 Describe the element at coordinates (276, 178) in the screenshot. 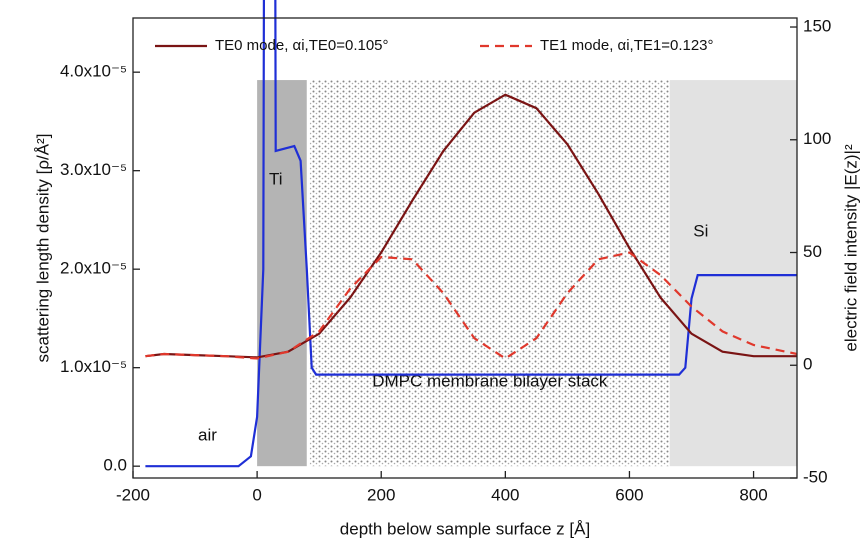

I see `region-label: Ti` at that location.